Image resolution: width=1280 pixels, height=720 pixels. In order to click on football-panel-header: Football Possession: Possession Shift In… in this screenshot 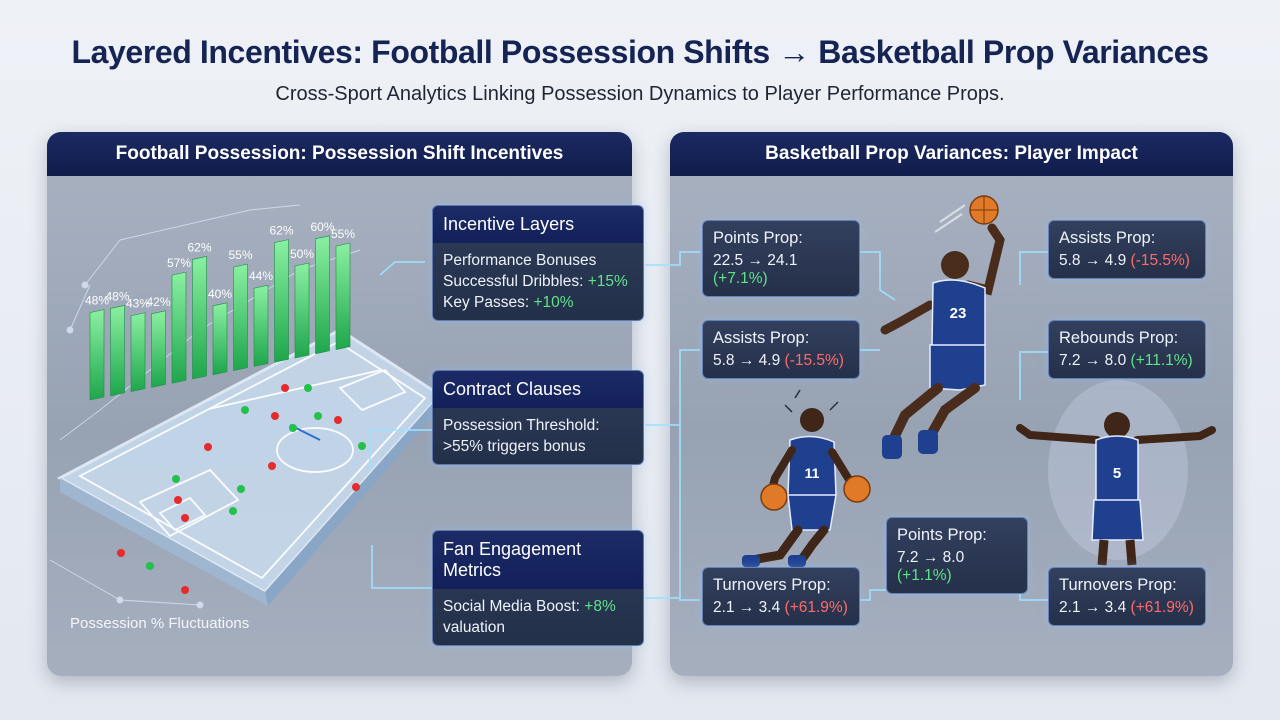, I will do `click(339, 154)`.